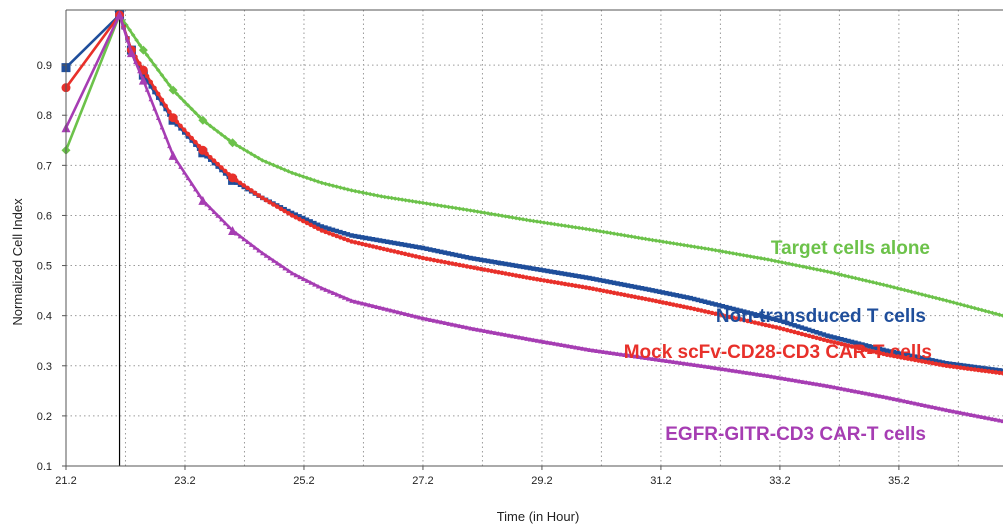 The height and width of the screenshot is (527, 1003). I want to click on series-label-mock-car-t: Mock scFv-CD28-CD3 CAR-T cells, so click(778, 352).